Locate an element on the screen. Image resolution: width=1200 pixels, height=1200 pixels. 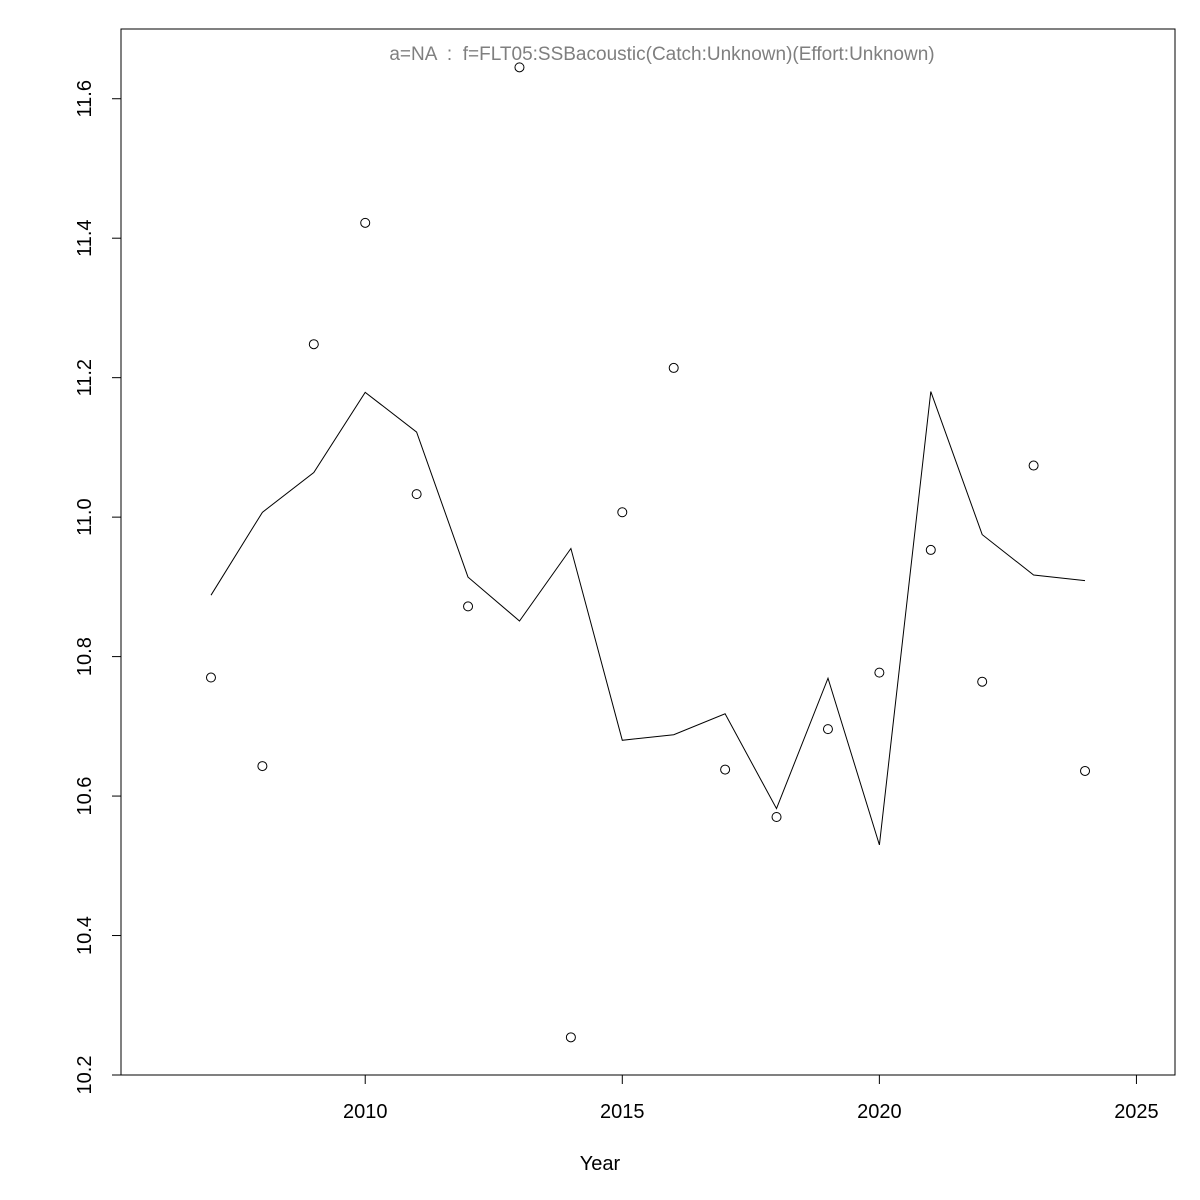
x-axis-title: Year is located at coordinates (600, 1164).